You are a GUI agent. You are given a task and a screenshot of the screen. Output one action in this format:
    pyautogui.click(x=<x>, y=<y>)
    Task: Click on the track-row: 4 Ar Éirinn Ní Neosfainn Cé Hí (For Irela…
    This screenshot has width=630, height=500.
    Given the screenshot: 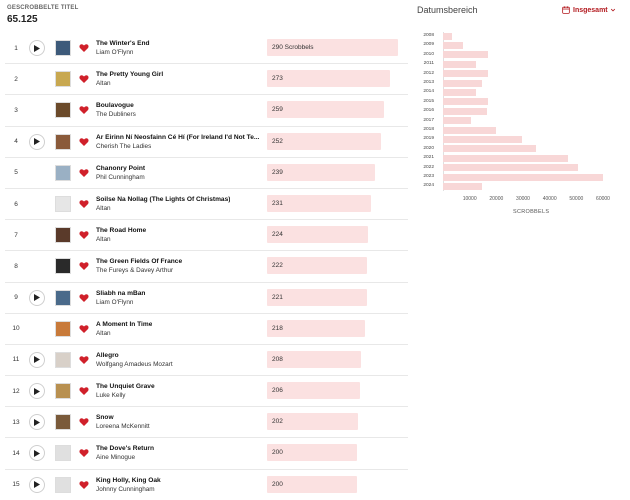 What is the action you would take?
    pyautogui.click(x=206, y=142)
    